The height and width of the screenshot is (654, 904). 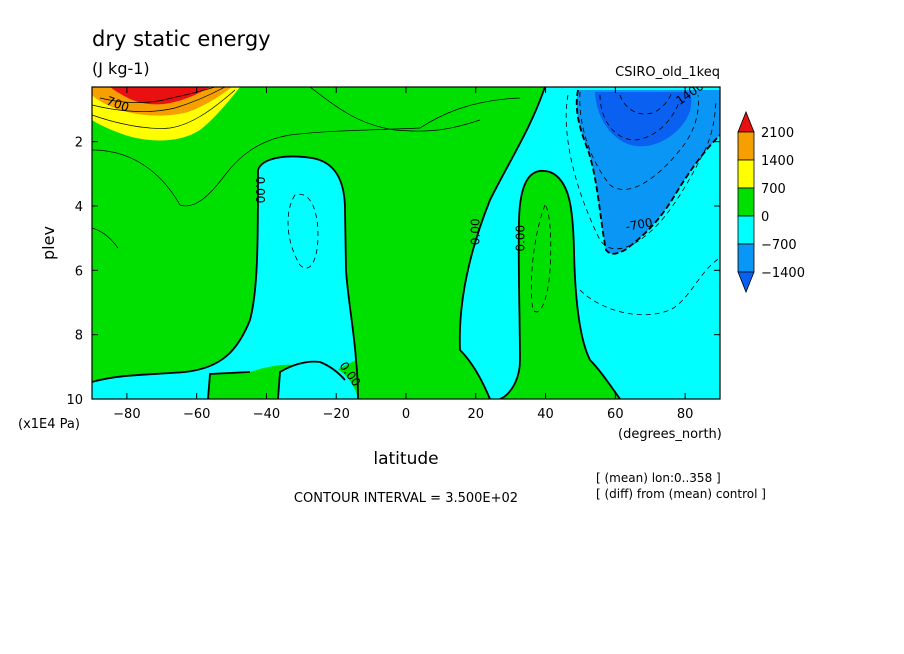 I want to click on x-tick-label: 80, so click(x=685, y=414).